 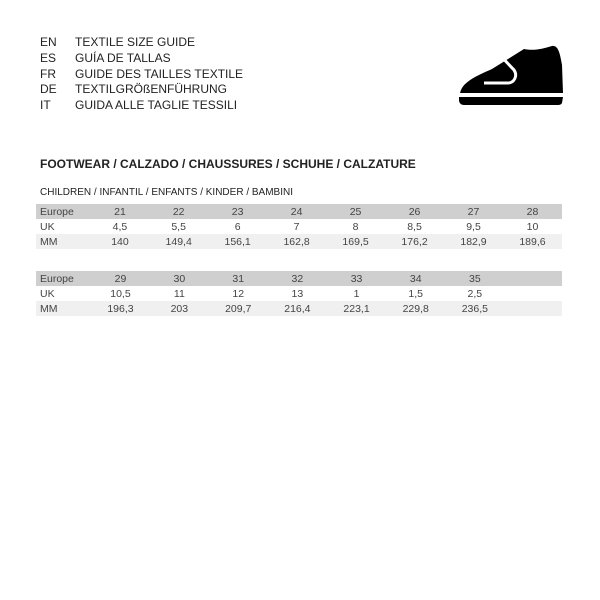 What do you see at coordinates (238, 308) in the screenshot?
I see `table-cell: 209,7` at bounding box center [238, 308].